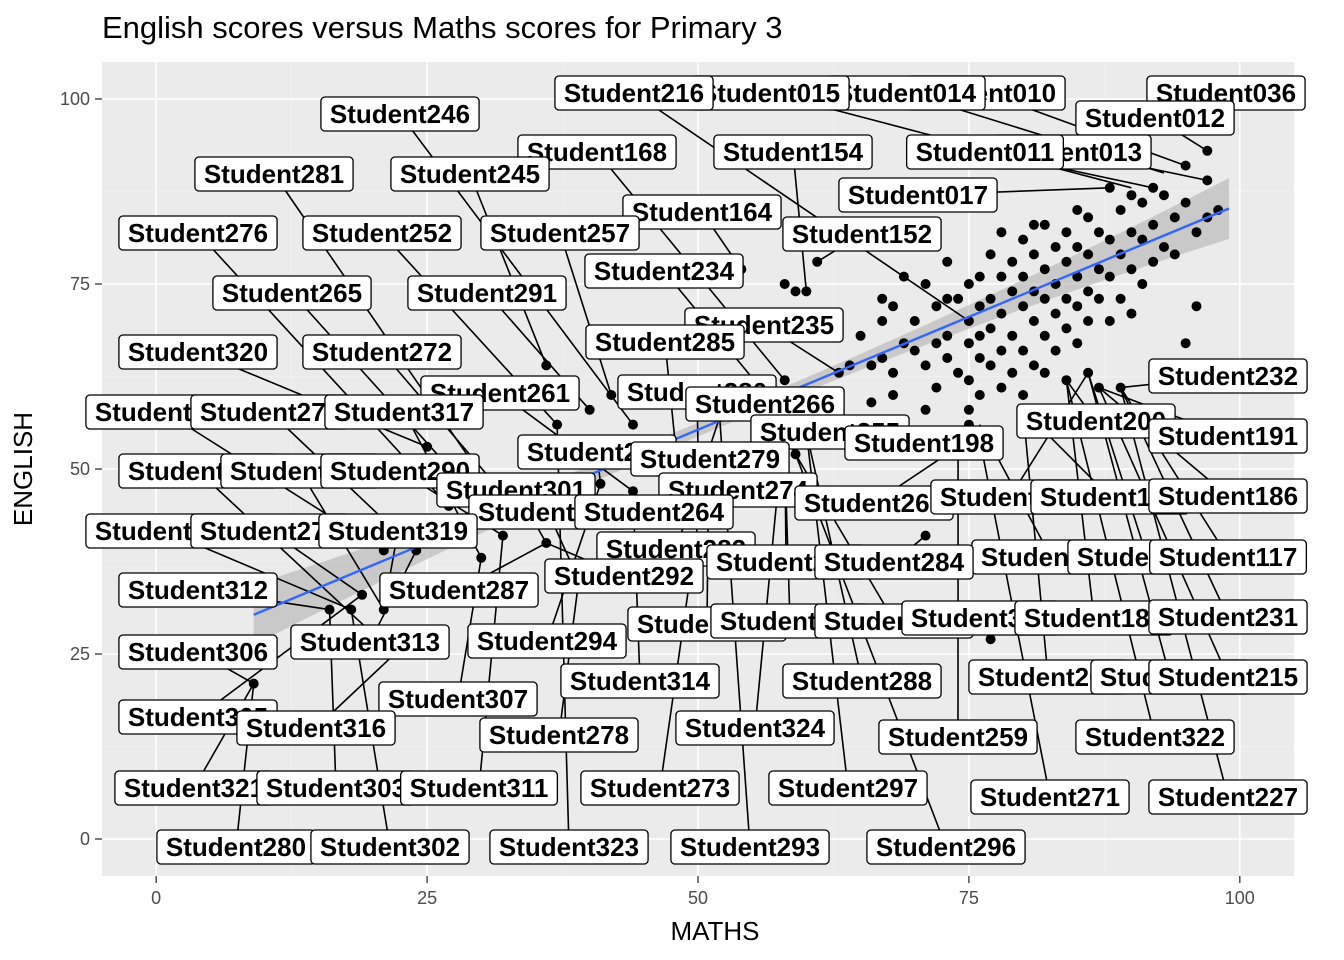  I want to click on point-label-text: Student259, so click(958, 737).